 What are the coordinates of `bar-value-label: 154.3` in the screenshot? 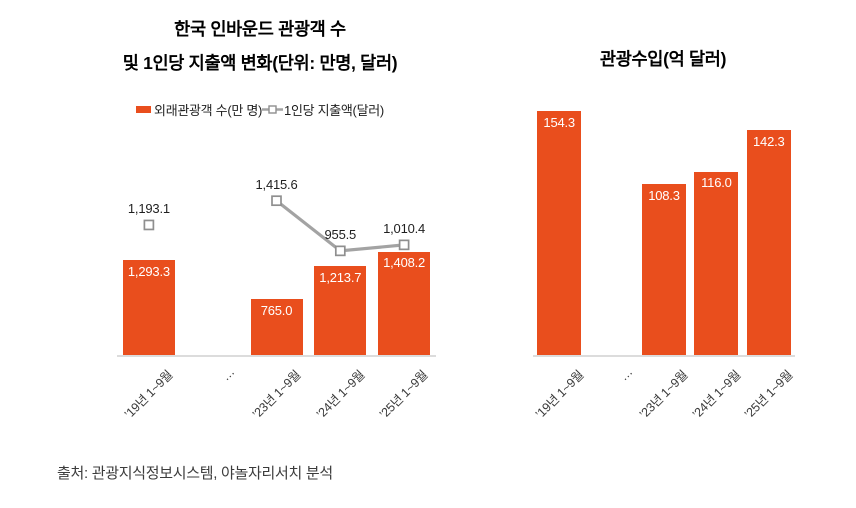 It's located at (559, 122).